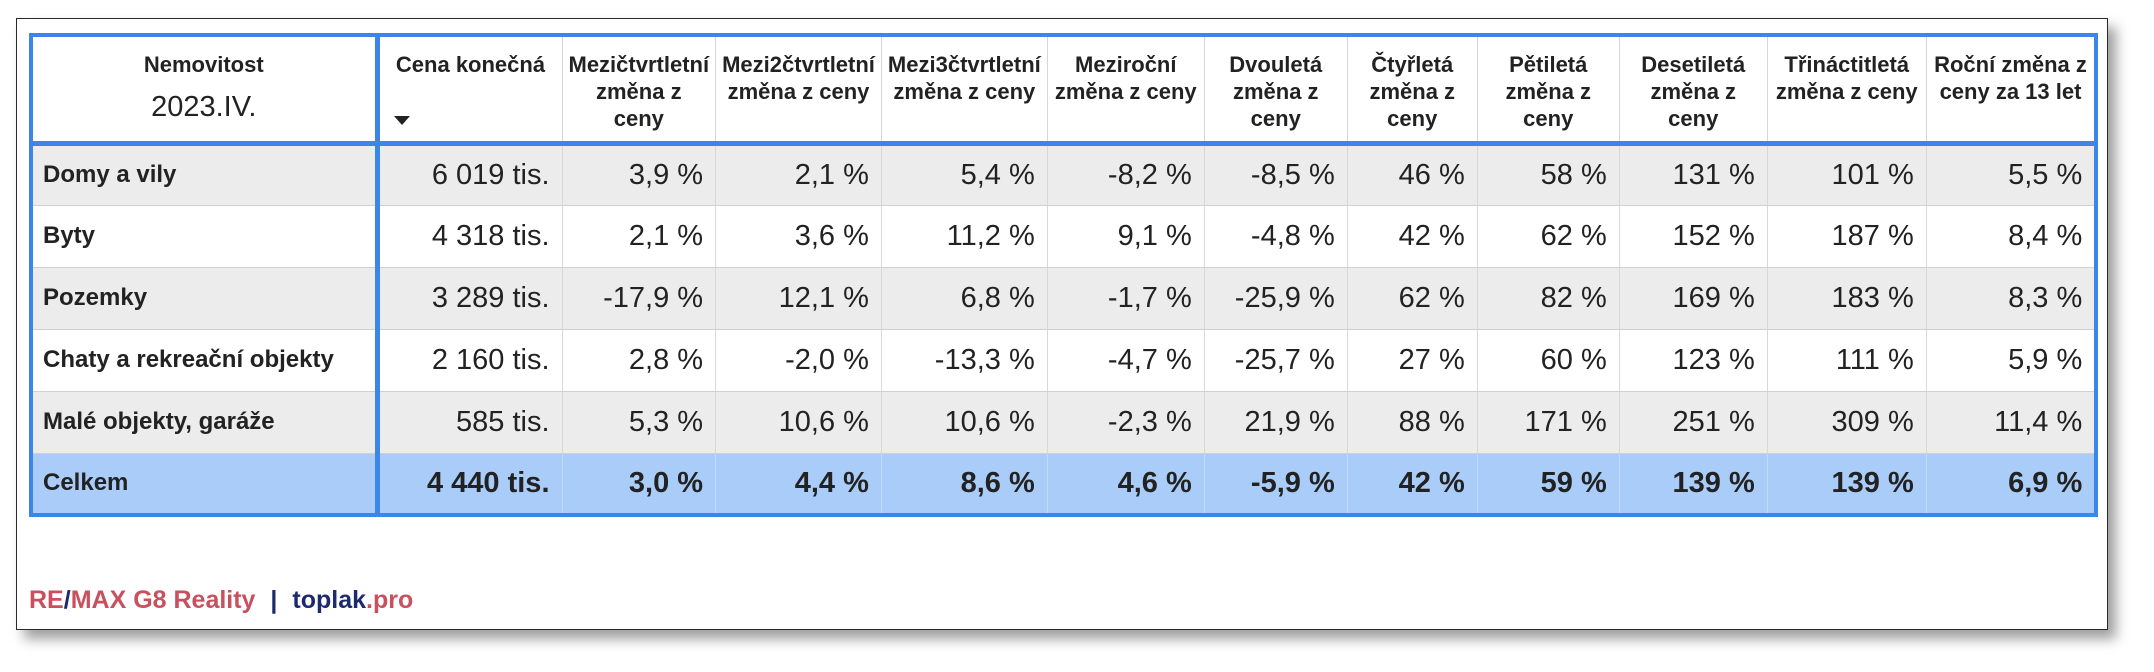  What do you see at coordinates (2011, 298) in the screenshot?
I see `table-cell: 8,3 %` at bounding box center [2011, 298].